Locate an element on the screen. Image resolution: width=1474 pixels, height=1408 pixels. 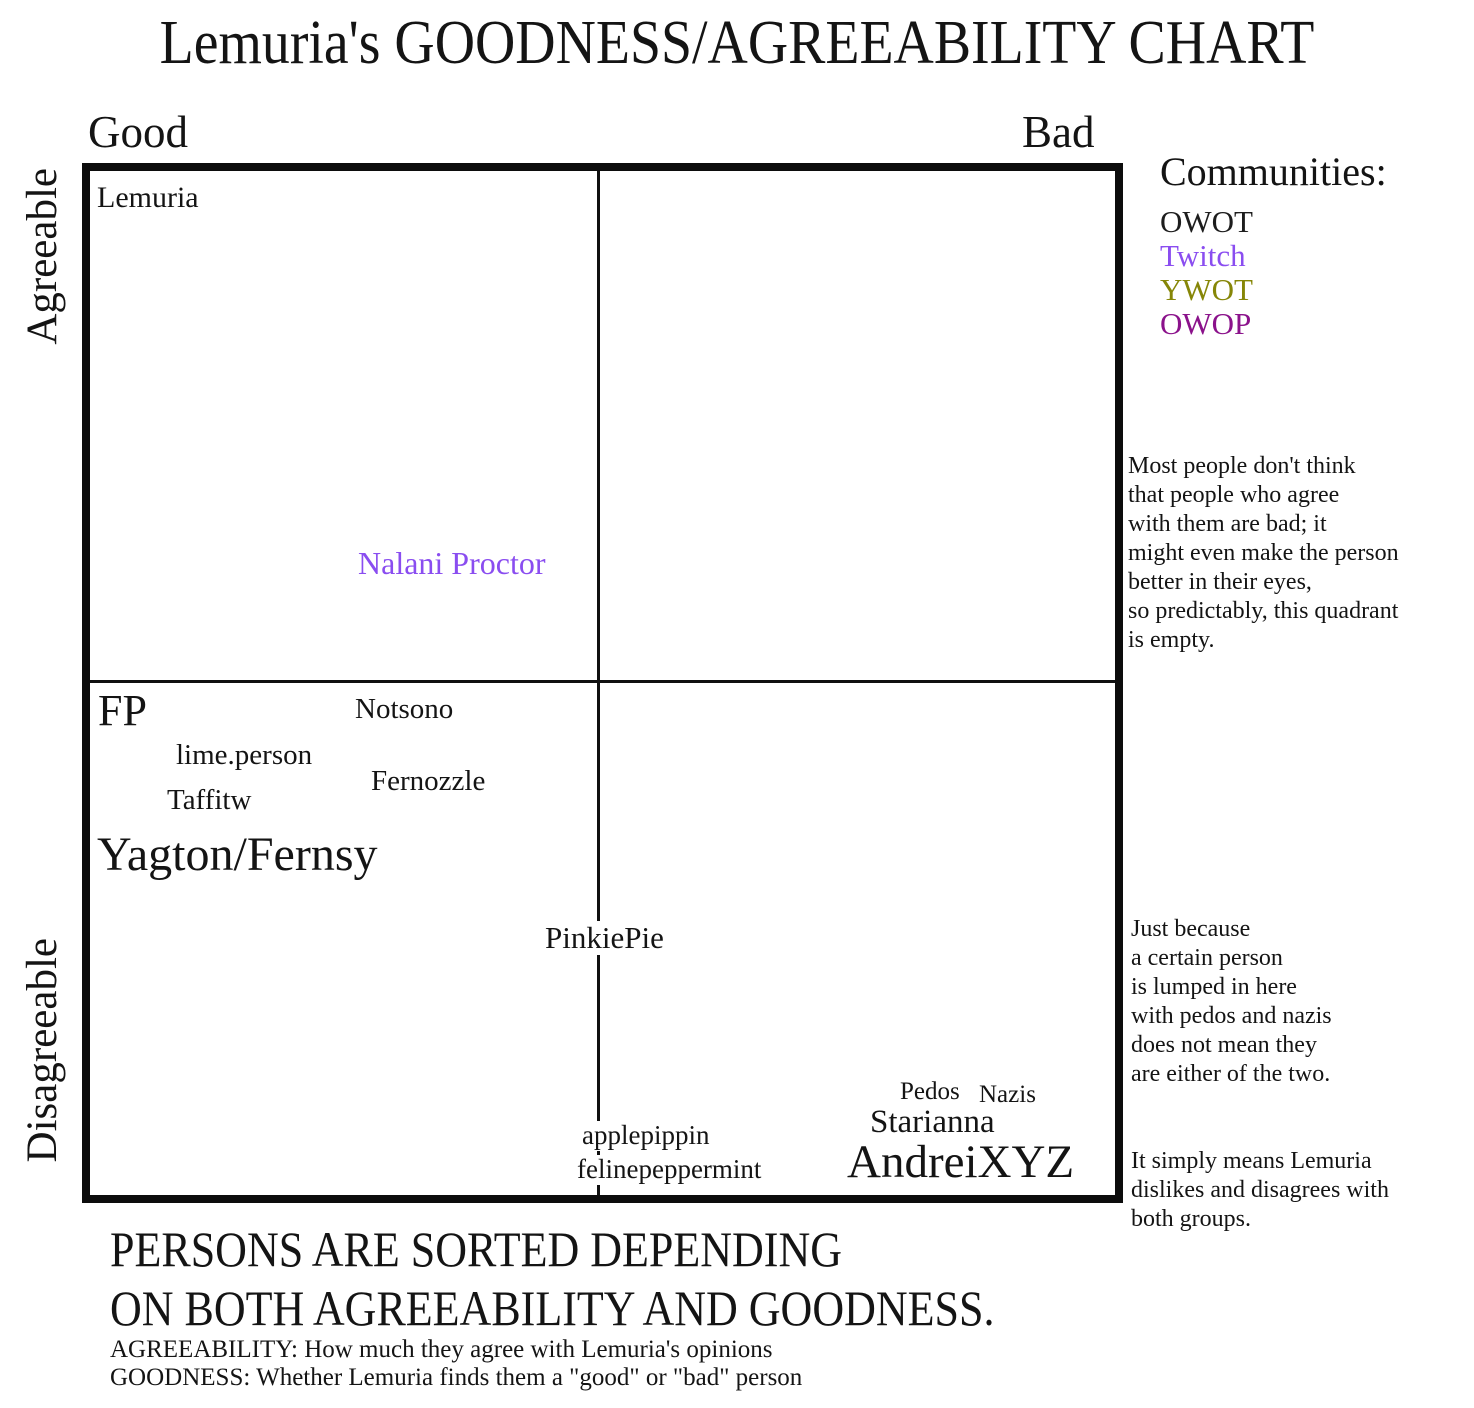
horizontal-divider is located at coordinates (602, 681).